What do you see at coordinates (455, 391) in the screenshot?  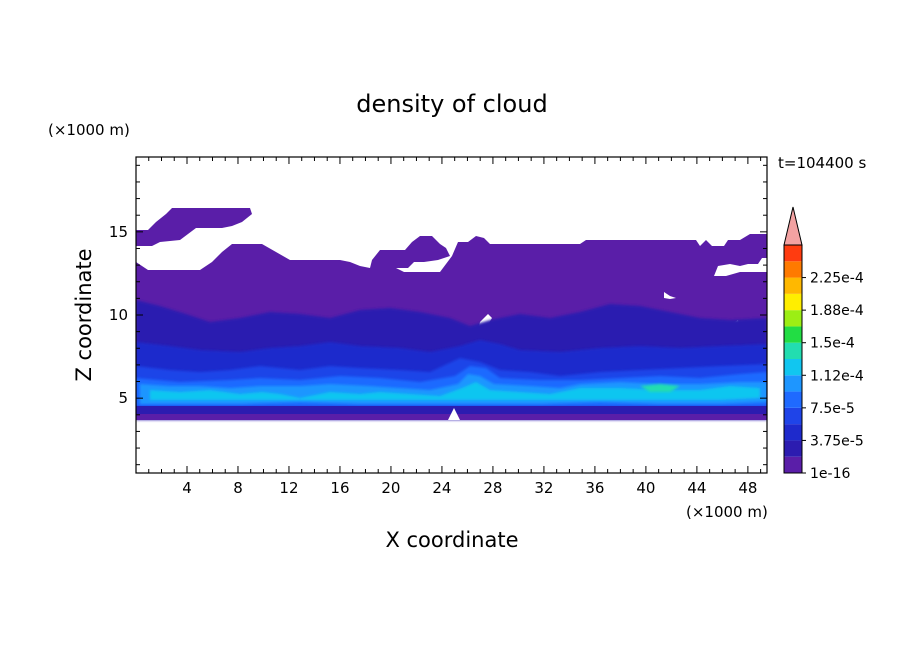 I see `cyan-core` at bounding box center [455, 391].